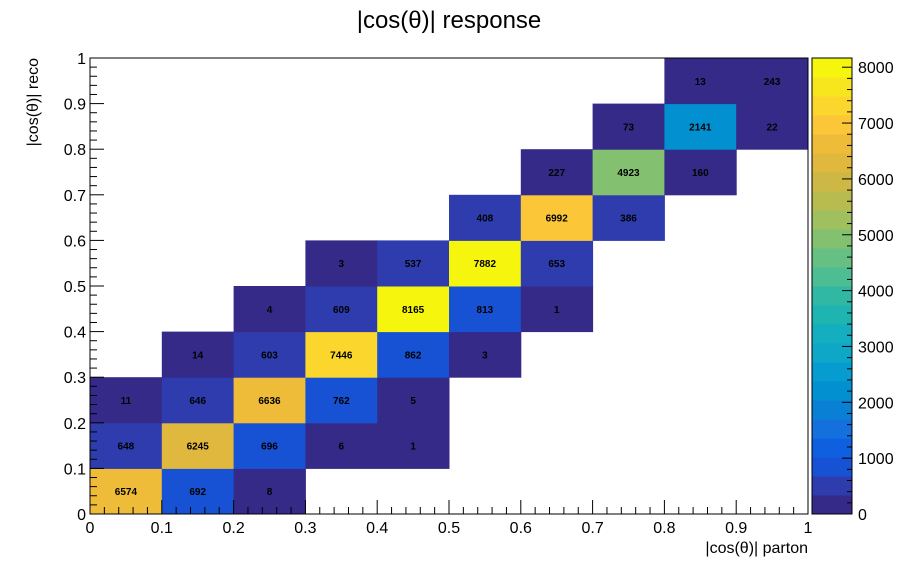  I want to click on y-tick-label: 0.2, so click(75, 424).